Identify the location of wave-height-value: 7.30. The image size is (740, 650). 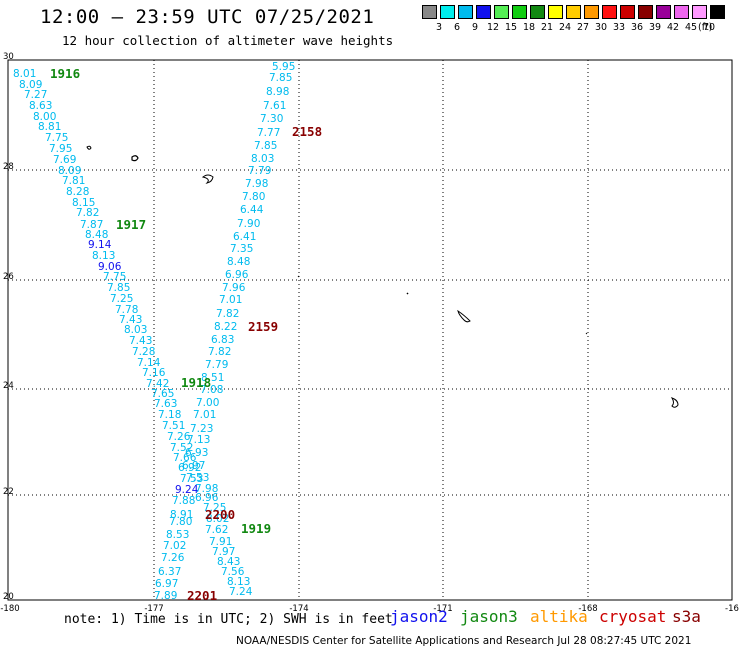
(271, 119).